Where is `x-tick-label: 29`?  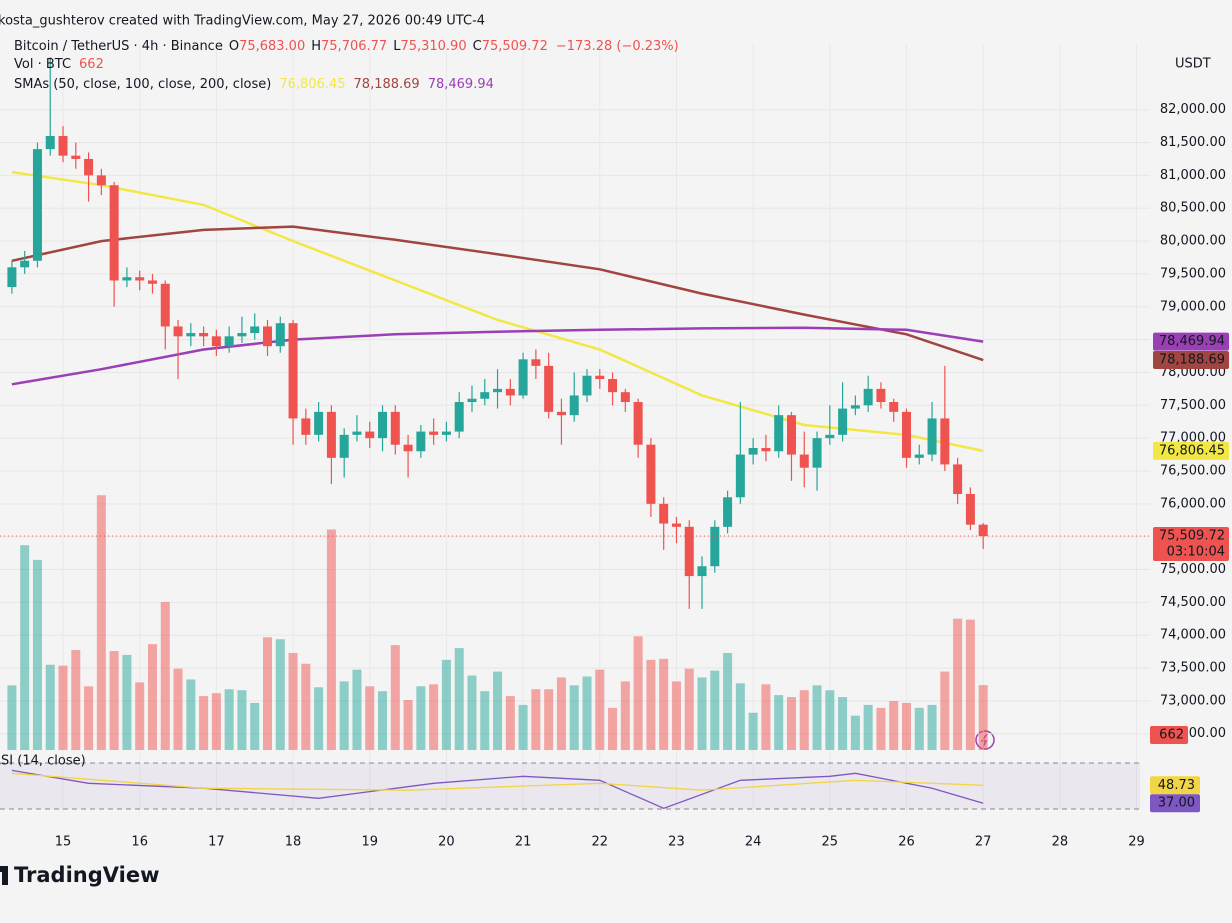
x-tick-label: 29 is located at coordinates (1136, 842).